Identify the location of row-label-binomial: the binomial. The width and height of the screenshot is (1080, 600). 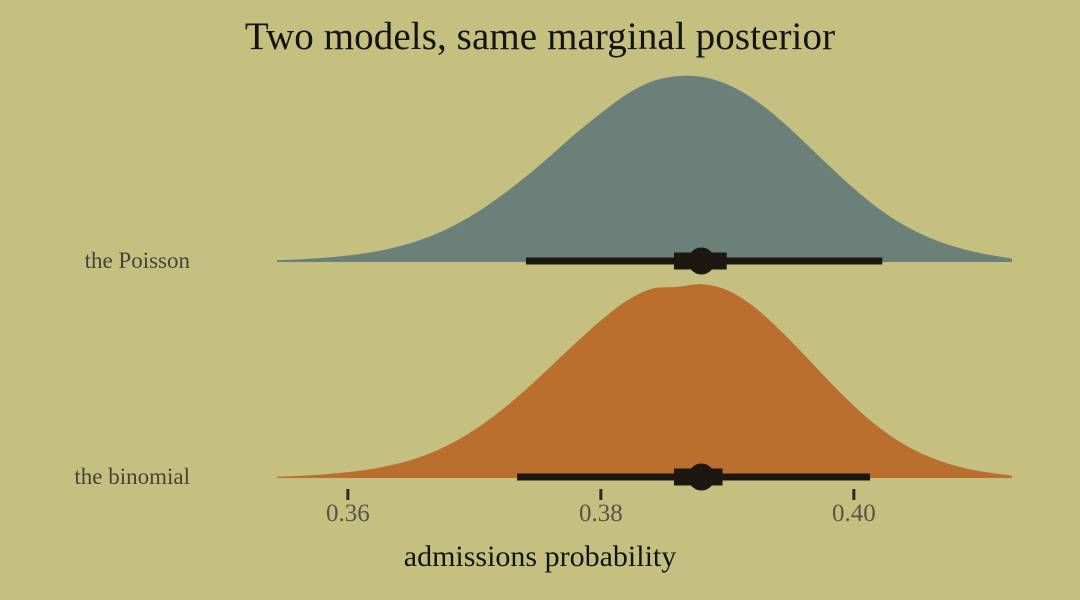
(132, 476).